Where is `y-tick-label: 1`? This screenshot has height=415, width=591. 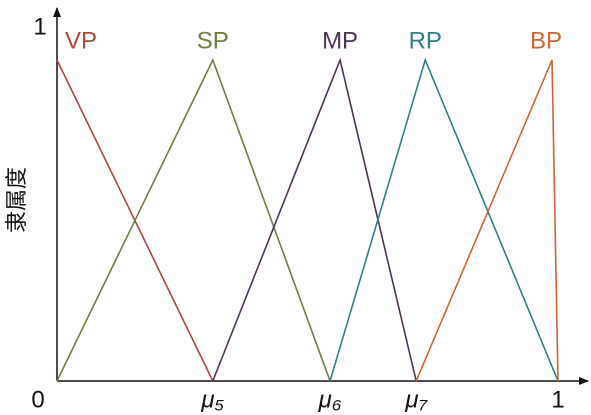
y-tick-label: 1 is located at coordinates (39, 26).